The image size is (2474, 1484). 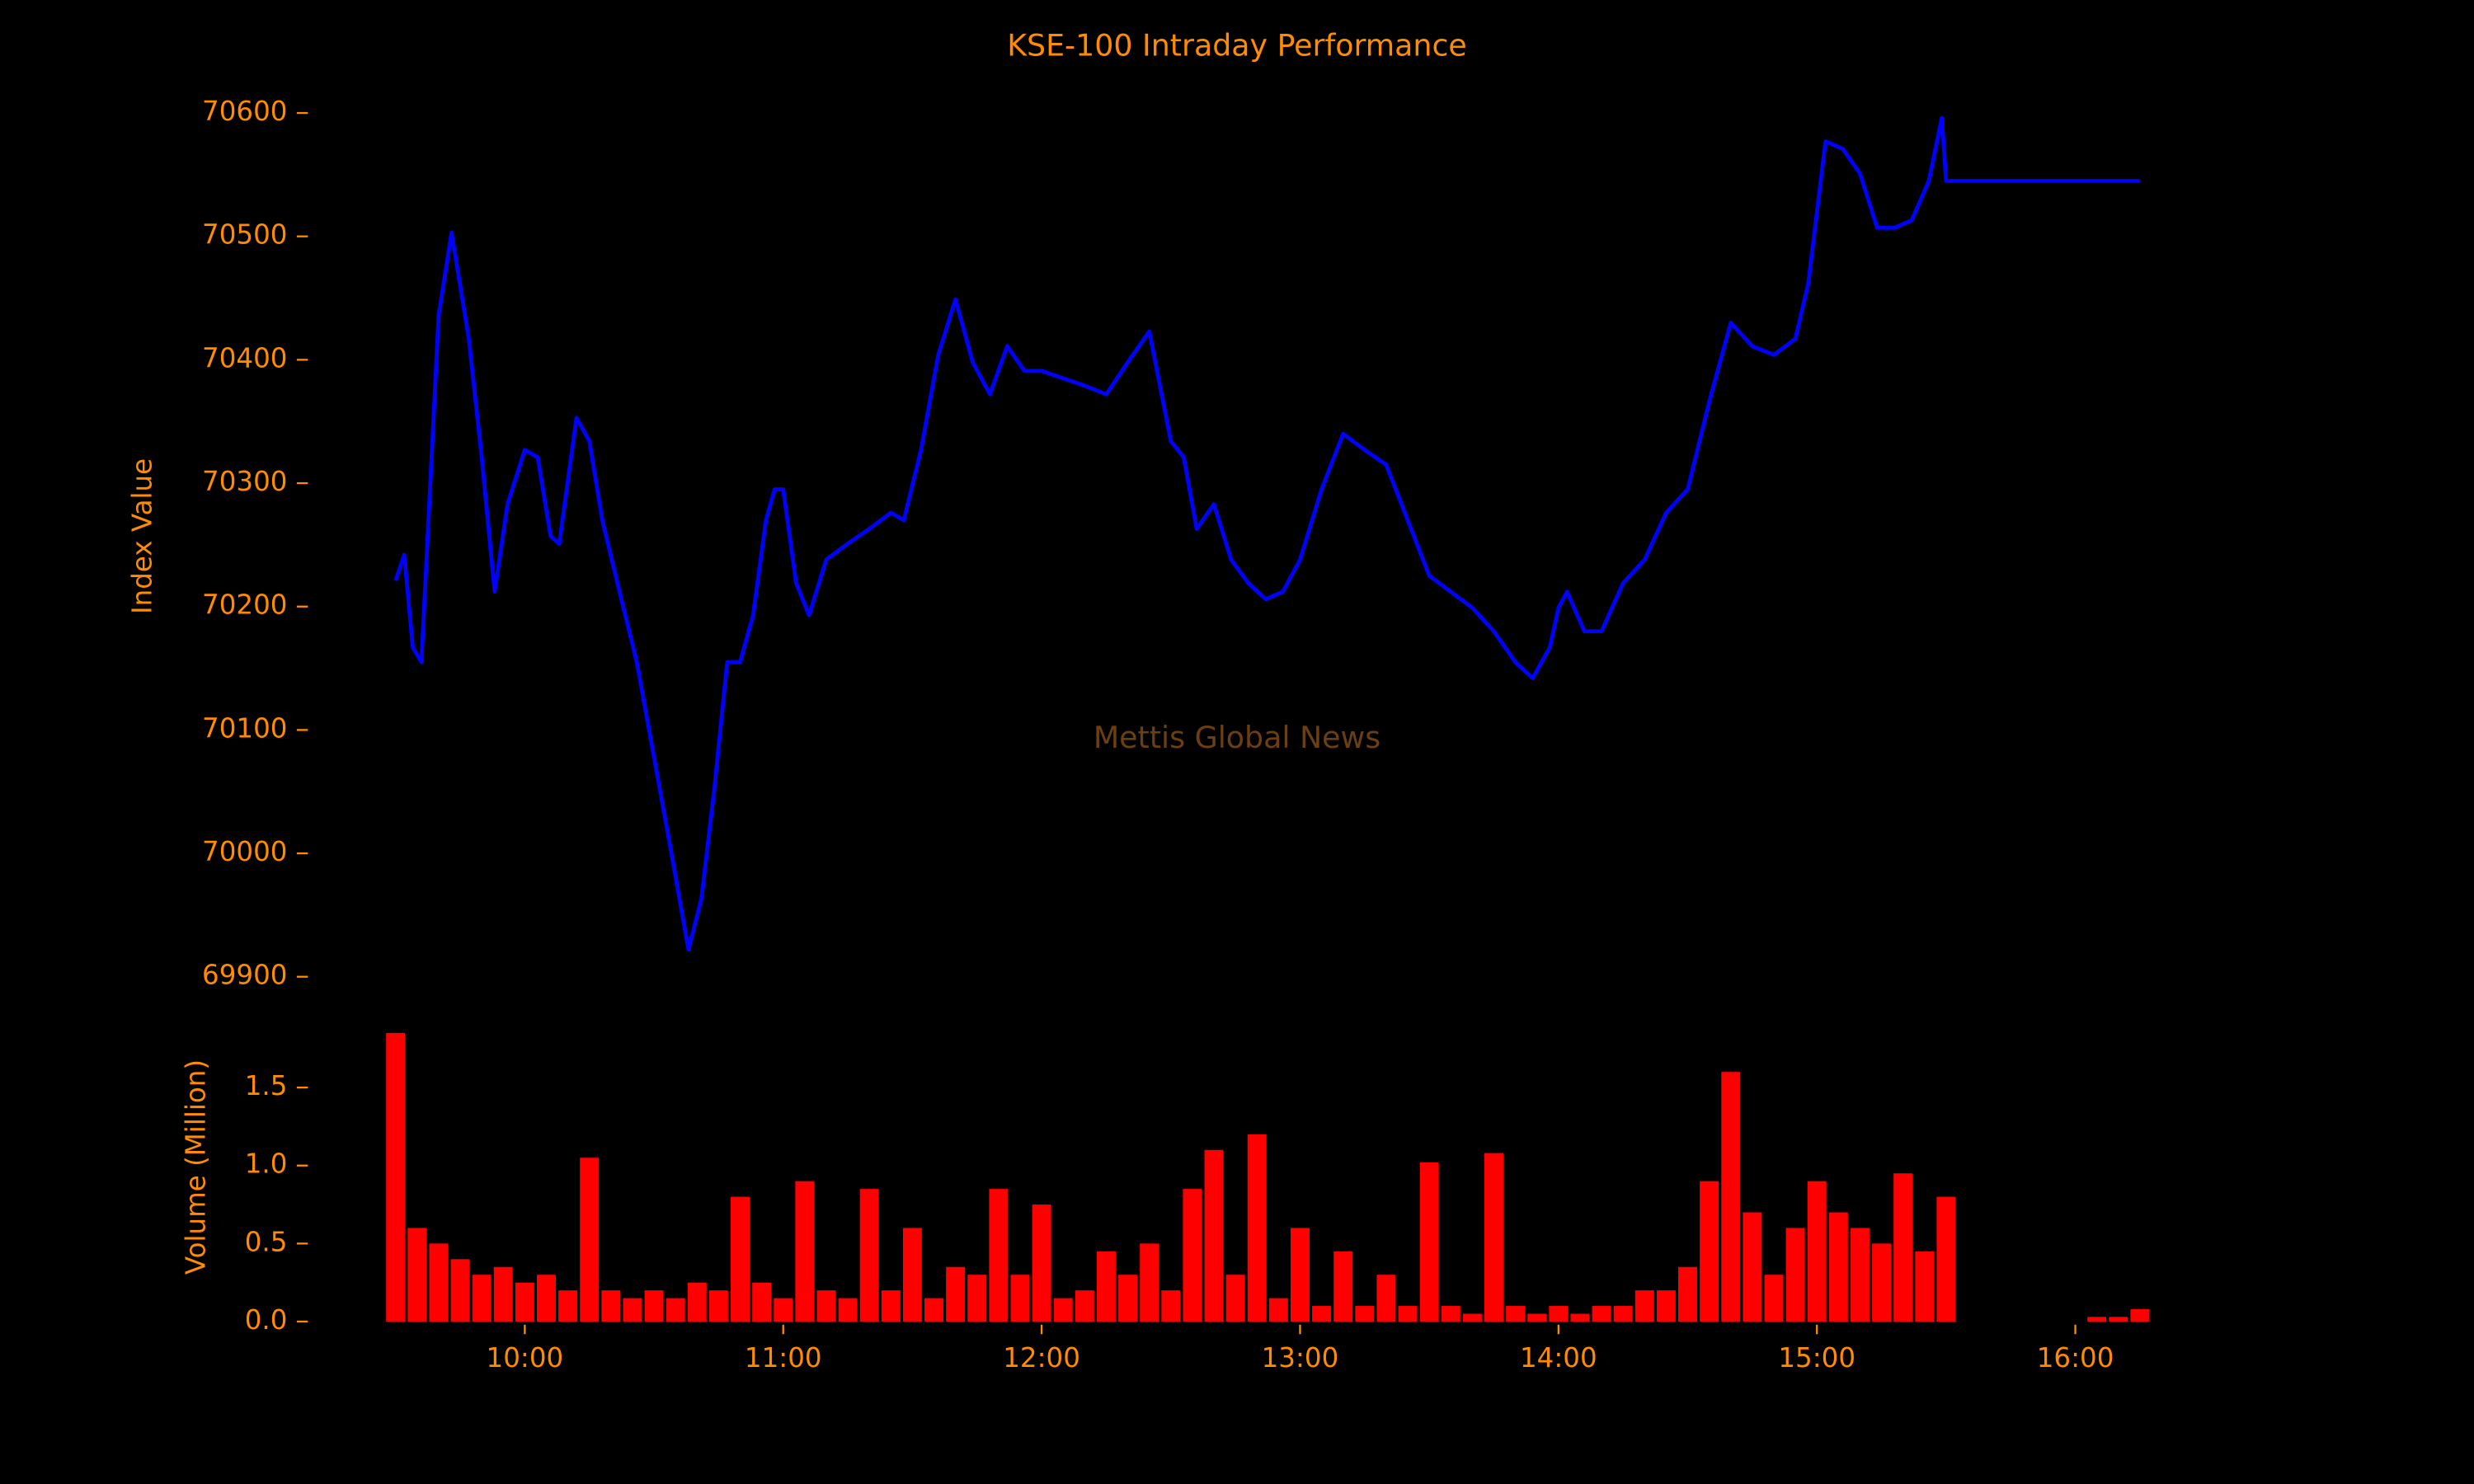 What do you see at coordinates (244, 235) in the screenshot?
I see `y-tick-label: 70500` at bounding box center [244, 235].